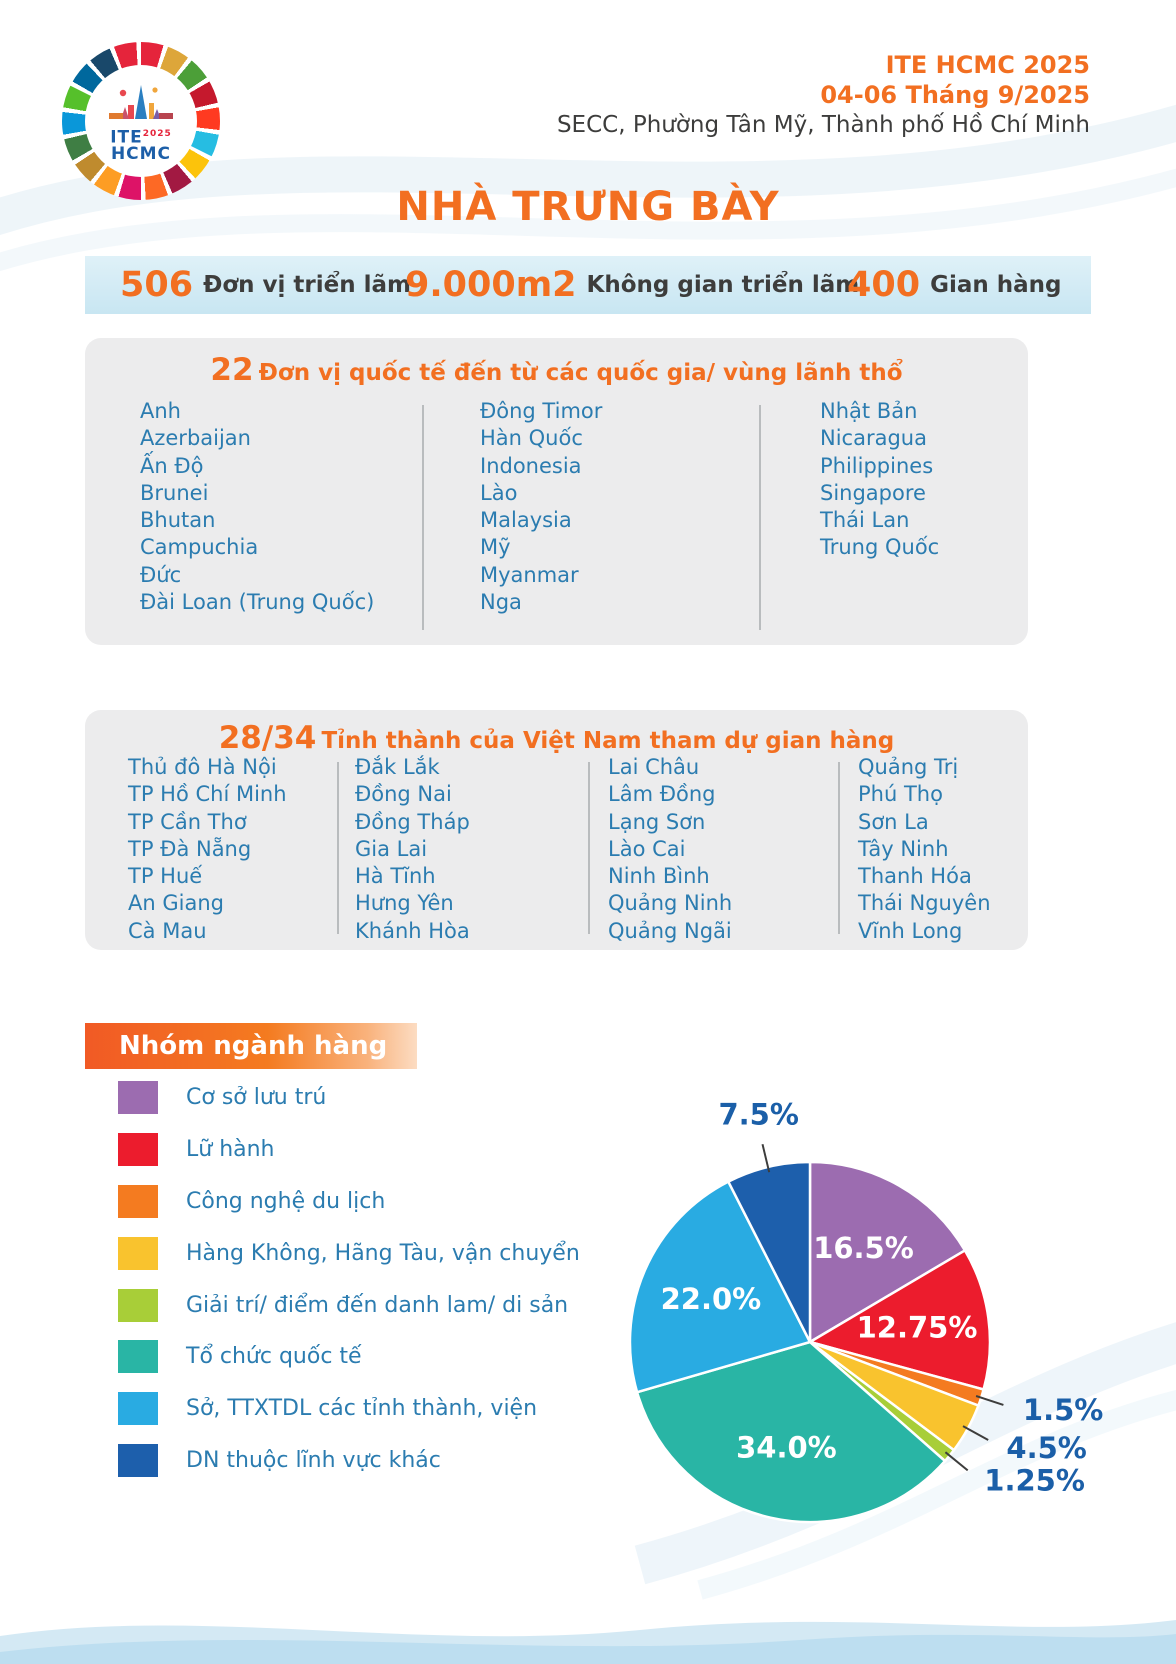  What do you see at coordinates (495, 547) in the screenshot?
I see `country-item: Mỹ` at bounding box center [495, 547].